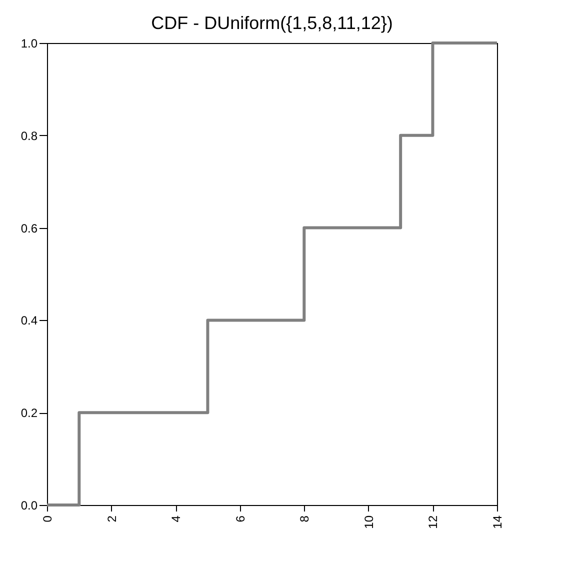 The width and height of the screenshot is (576, 577). Describe the element at coordinates (305, 518) in the screenshot. I see `x-tick-label: 8` at that location.